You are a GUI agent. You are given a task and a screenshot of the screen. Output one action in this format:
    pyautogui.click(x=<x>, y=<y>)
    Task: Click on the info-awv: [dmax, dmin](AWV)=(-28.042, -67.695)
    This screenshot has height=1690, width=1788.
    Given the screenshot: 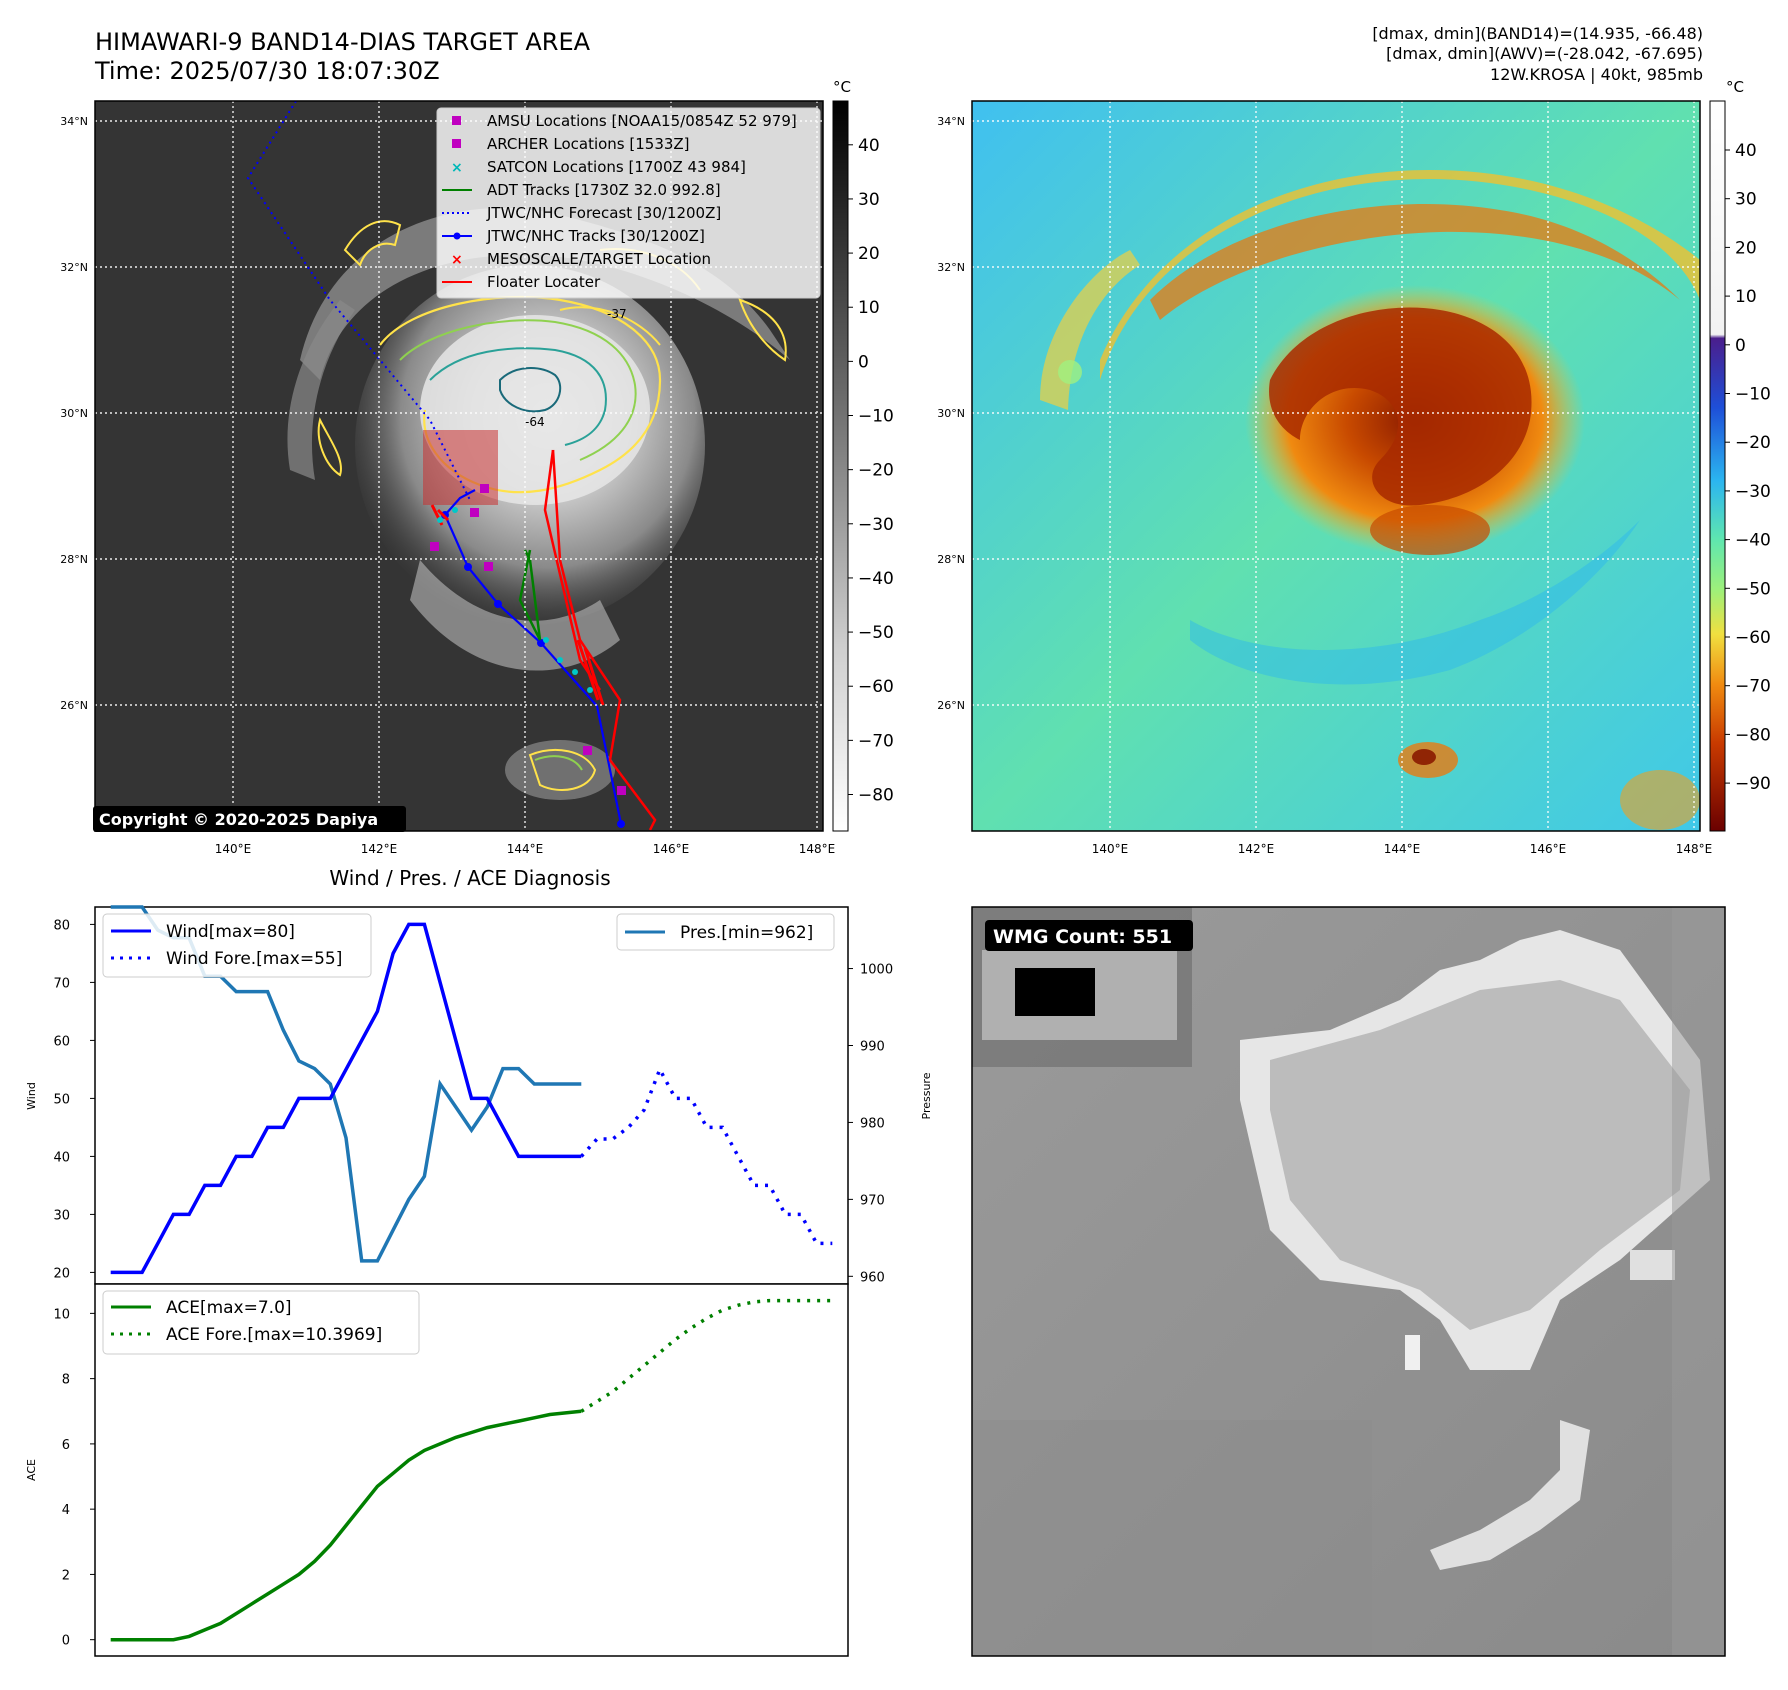 What is the action you would take?
    pyautogui.click(x=1544, y=53)
    